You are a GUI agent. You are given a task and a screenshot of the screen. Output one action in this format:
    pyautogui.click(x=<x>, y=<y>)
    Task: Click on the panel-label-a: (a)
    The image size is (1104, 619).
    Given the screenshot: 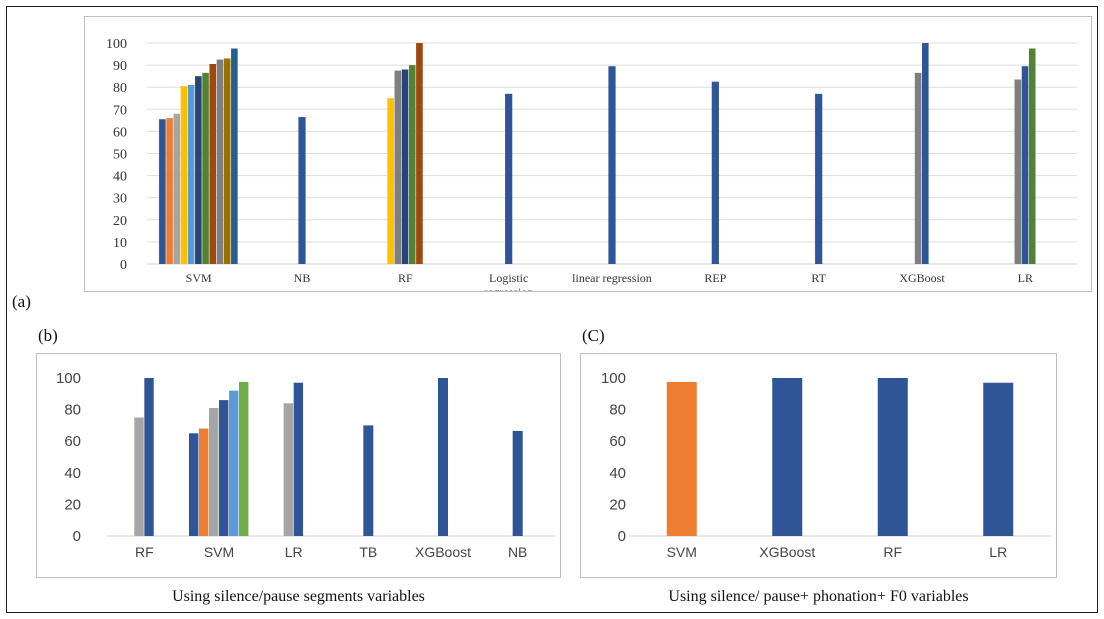 What is the action you would take?
    pyautogui.click(x=21, y=301)
    